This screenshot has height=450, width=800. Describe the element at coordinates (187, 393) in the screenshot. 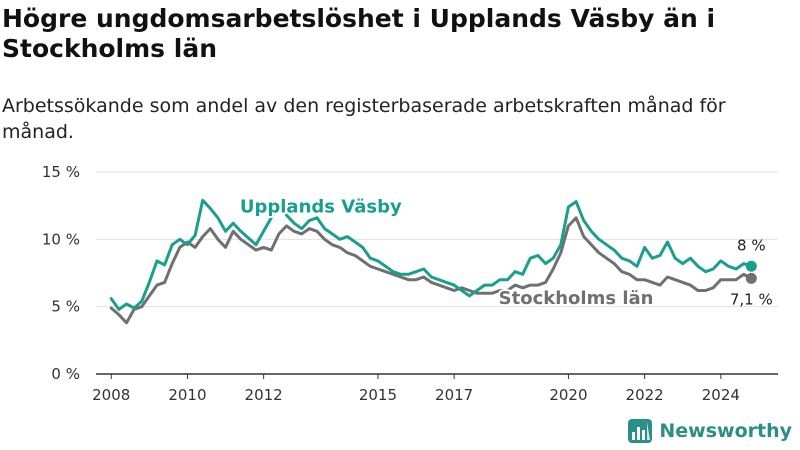

I see `x-tick-label: 2010` at that location.